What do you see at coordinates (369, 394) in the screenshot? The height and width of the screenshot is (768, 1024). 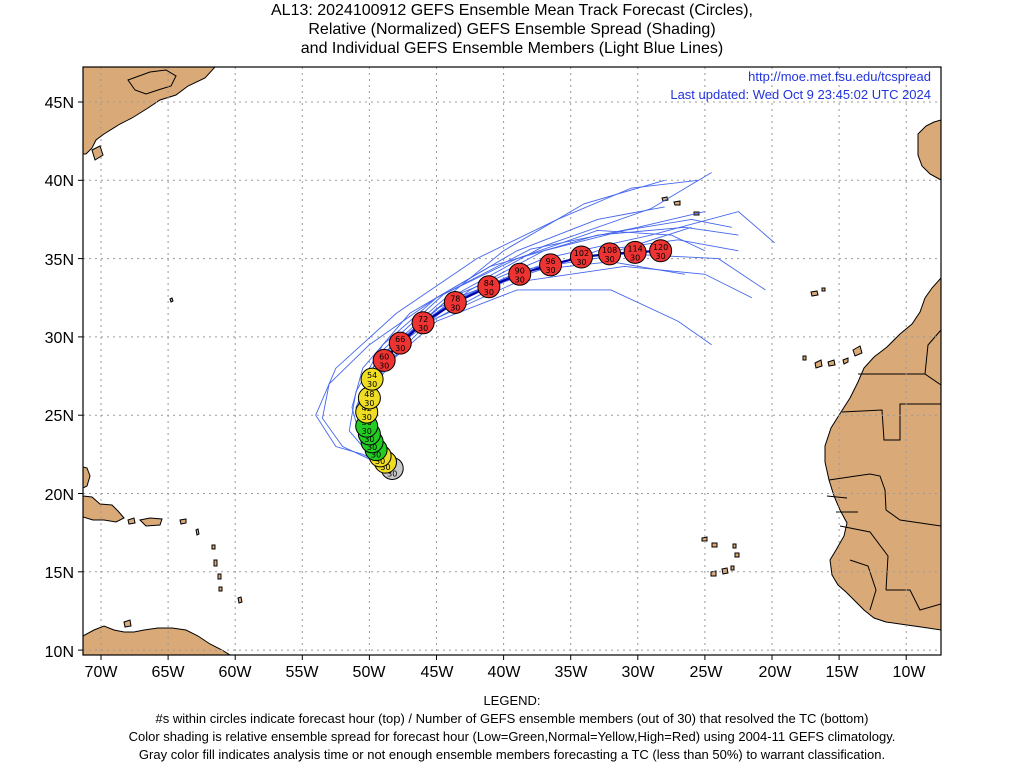 I see `forecast-hour-label: 48` at bounding box center [369, 394].